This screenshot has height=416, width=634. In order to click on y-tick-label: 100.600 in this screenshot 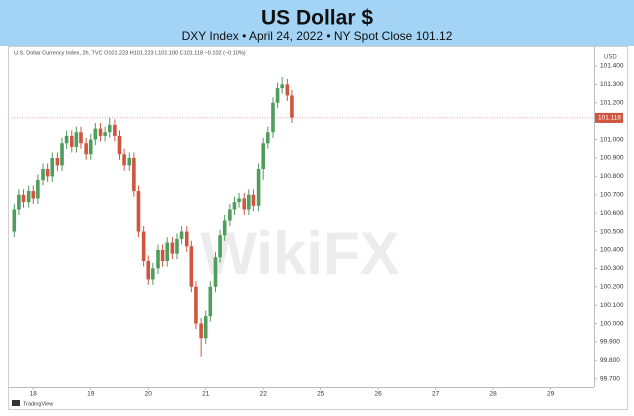, I will do `click(612, 213)`.